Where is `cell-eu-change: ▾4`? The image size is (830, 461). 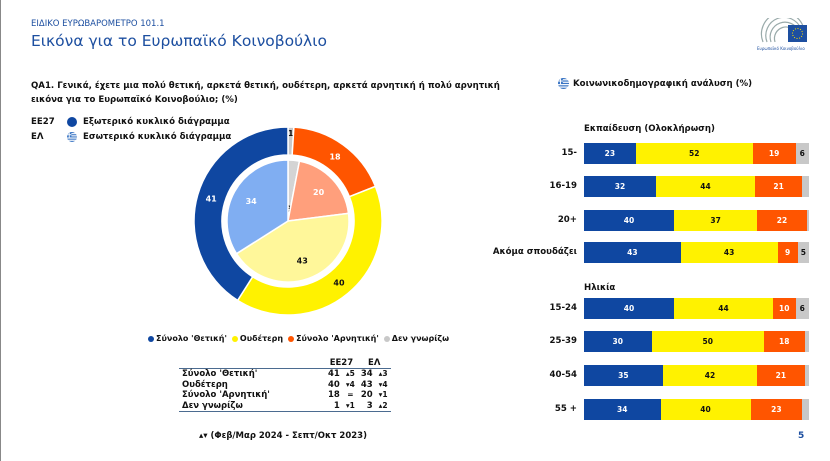
cell-eu-change: ▾4 is located at coordinates (350, 384).